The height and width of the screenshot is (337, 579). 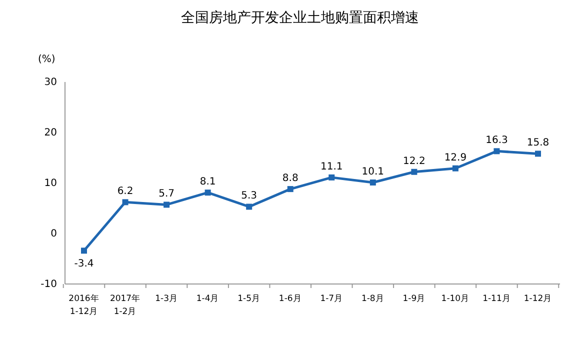 What do you see at coordinates (125, 192) in the screenshot?
I see `data-label: 6.2` at bounding box center [125, 192].